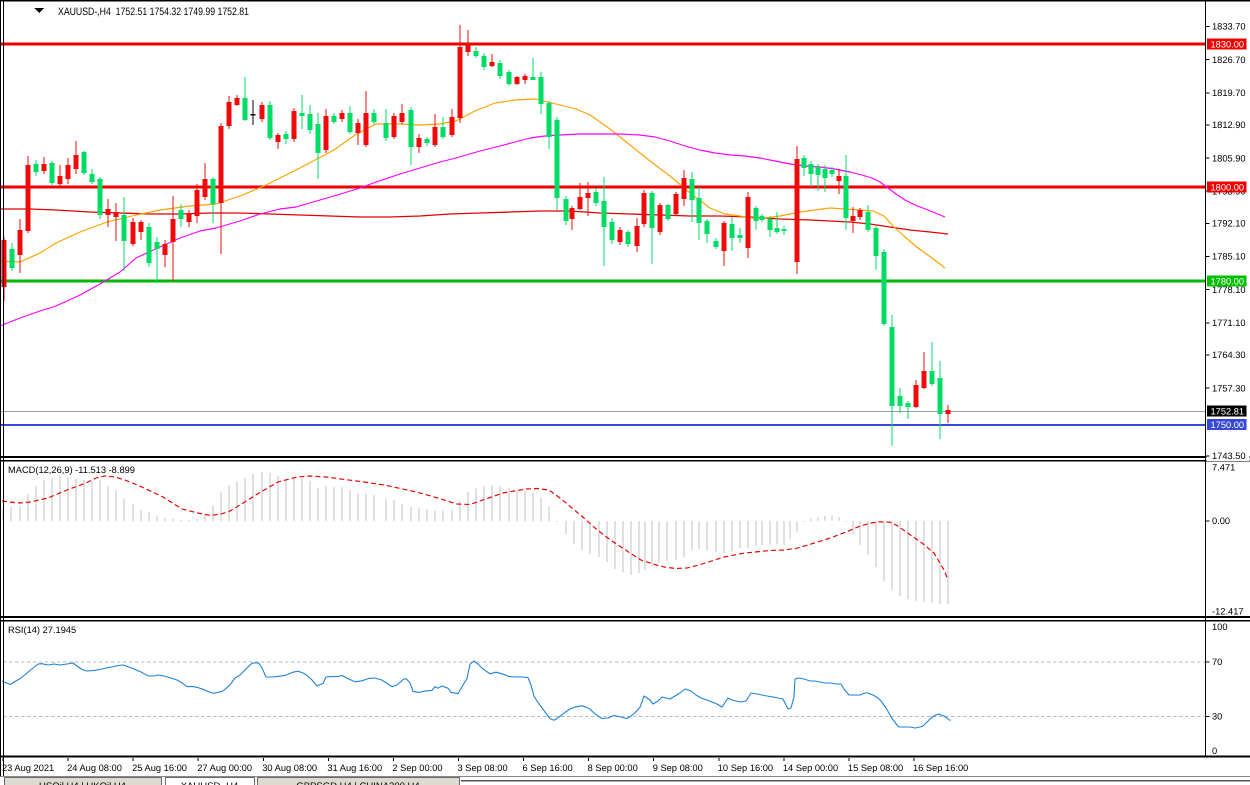 This screenshot has height=785, width=1250. Describe the element at coordinates (1229, 93) in the screenshot. I see `svg-text: 1819.70` at that location.